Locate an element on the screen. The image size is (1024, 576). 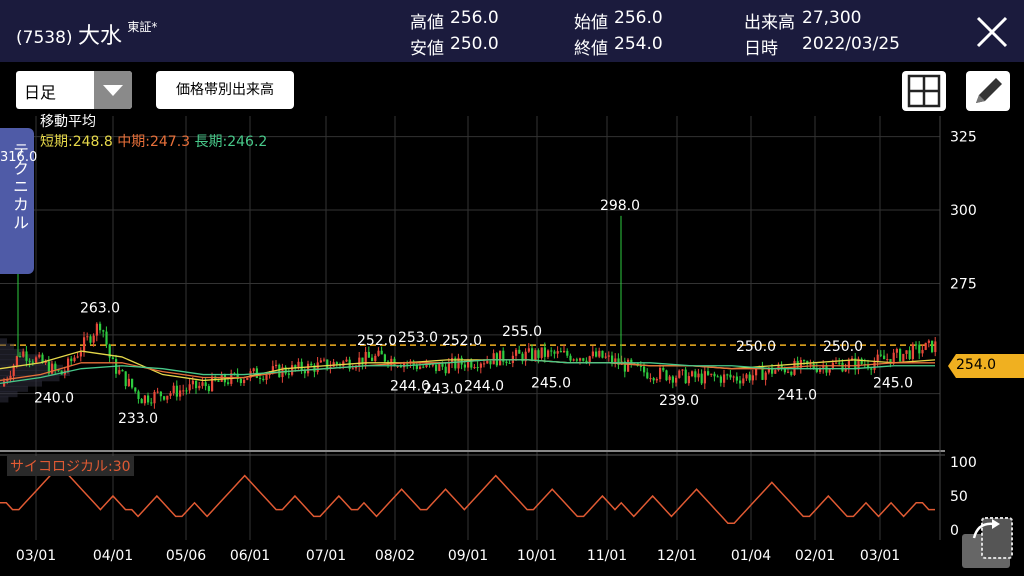
x-tick-label: 09/01 is located at coordinates (468, 556).